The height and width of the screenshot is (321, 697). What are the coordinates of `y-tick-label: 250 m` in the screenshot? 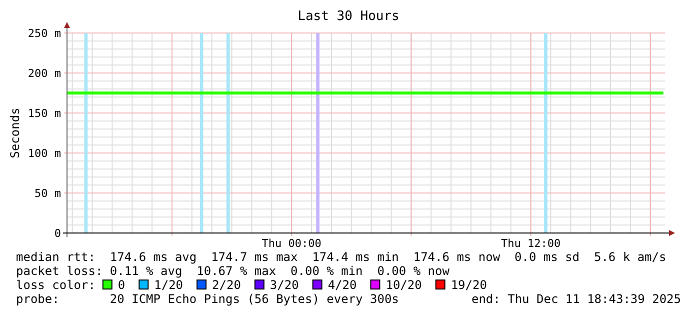 It's located at (45, 33).